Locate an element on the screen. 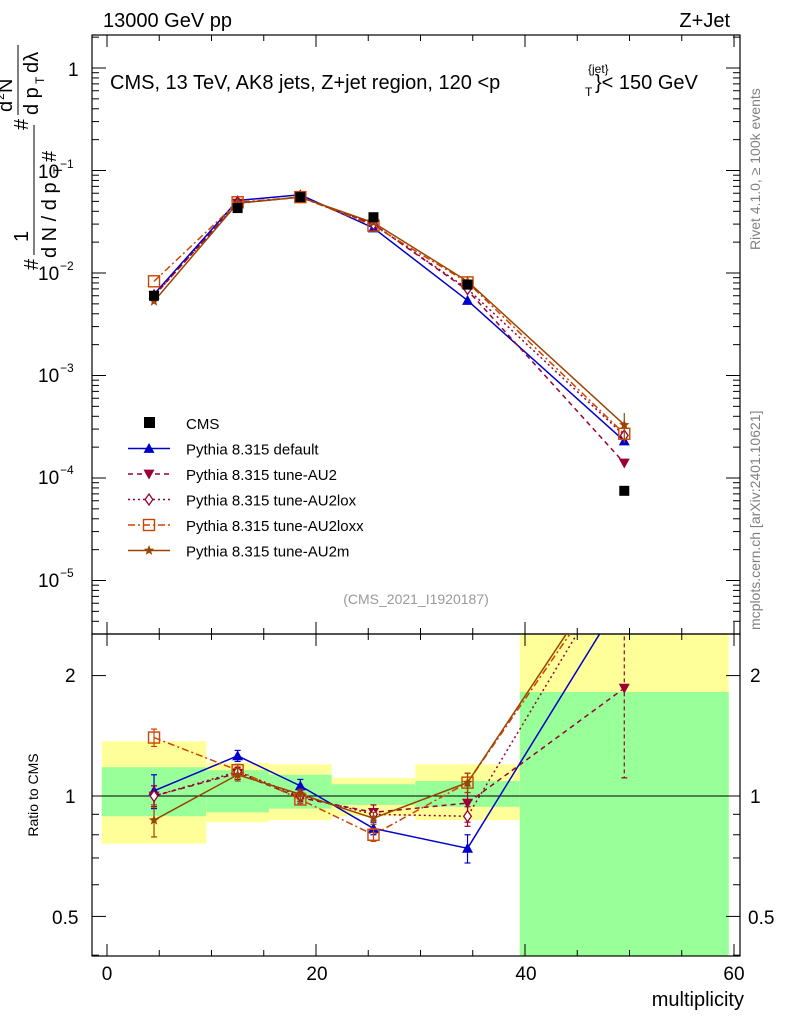 Image resolution: width=786 pixels, height=1024 pixels. legend-label-1: Pythia 8.315 default is located at coordinates (252, 450).